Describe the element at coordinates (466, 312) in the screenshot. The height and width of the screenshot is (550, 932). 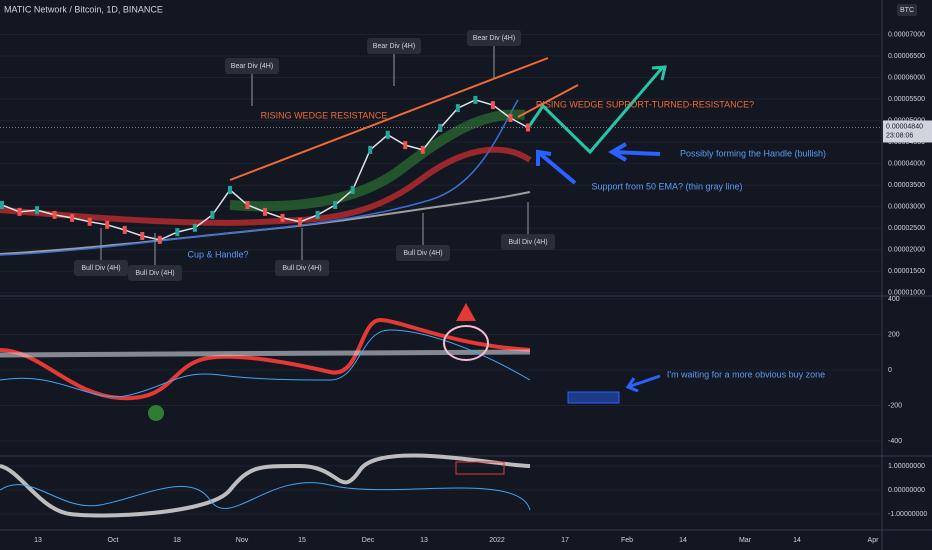
I see `warning-icon` at that location.